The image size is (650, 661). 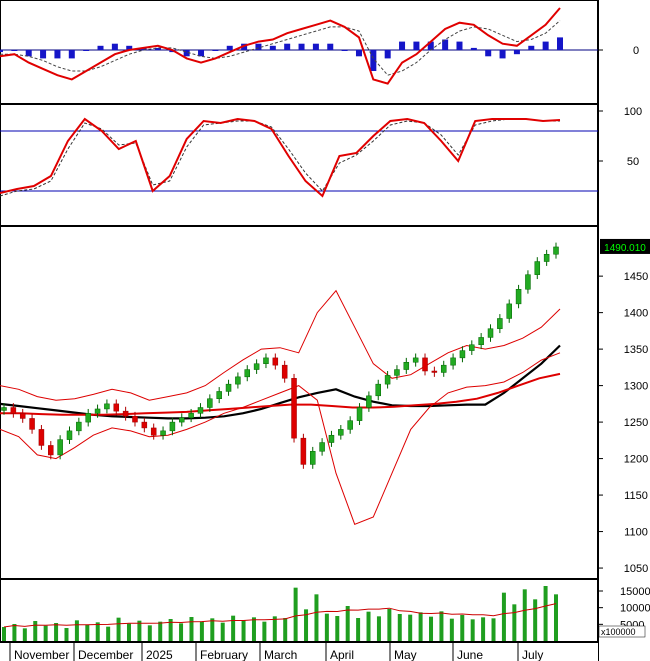 What do you see at coordinates (635, 609) in the screenshot?
I see `volume-tick-label: 10000` at bounding box center [635, 609].